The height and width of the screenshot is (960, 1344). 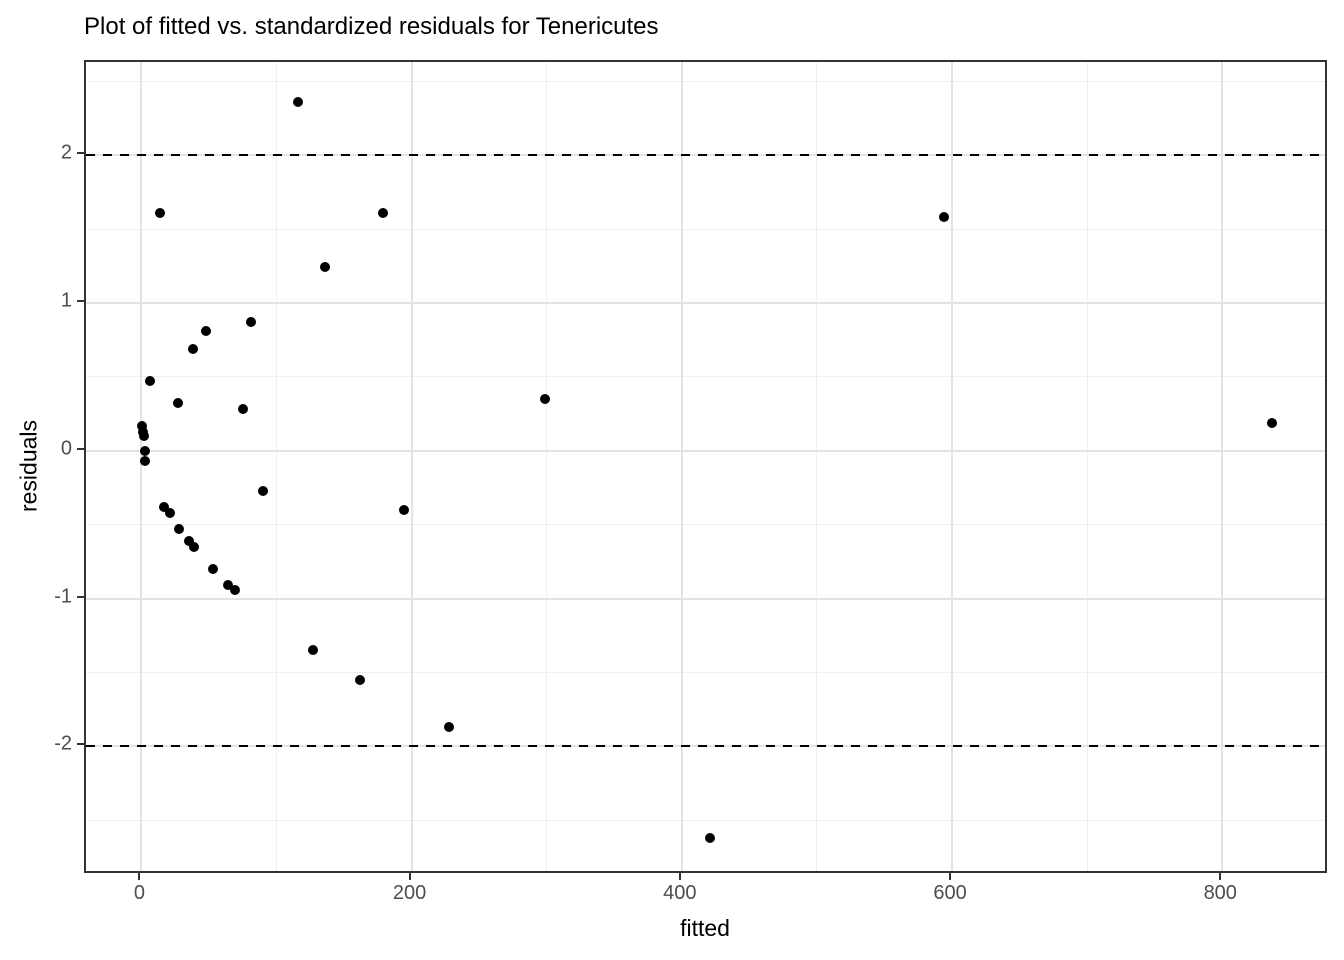 I want to click on y-tick-label: -1, so click(x=63, y=596).